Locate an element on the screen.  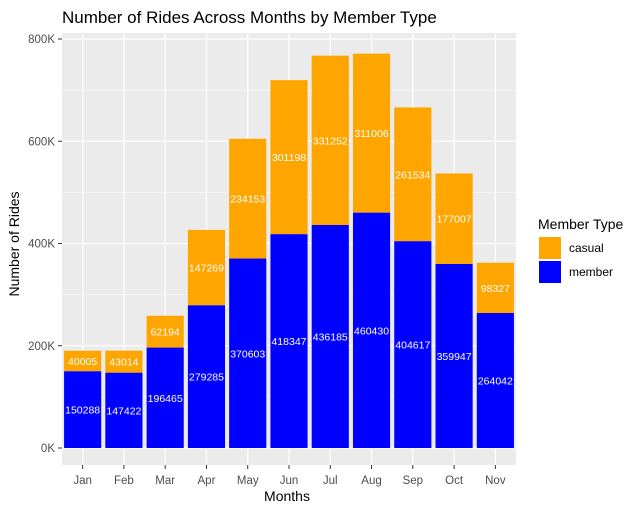
data-label-member-jun: 418347 is located at coordinates (288, 342).